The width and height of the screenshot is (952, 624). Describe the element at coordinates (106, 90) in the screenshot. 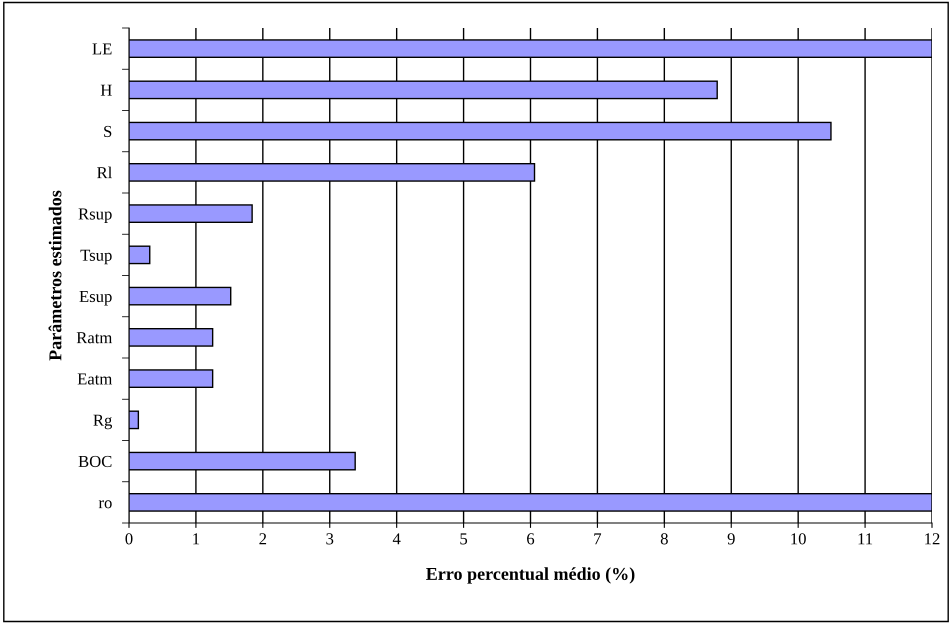

I see `y-tick-label: H` at that location.